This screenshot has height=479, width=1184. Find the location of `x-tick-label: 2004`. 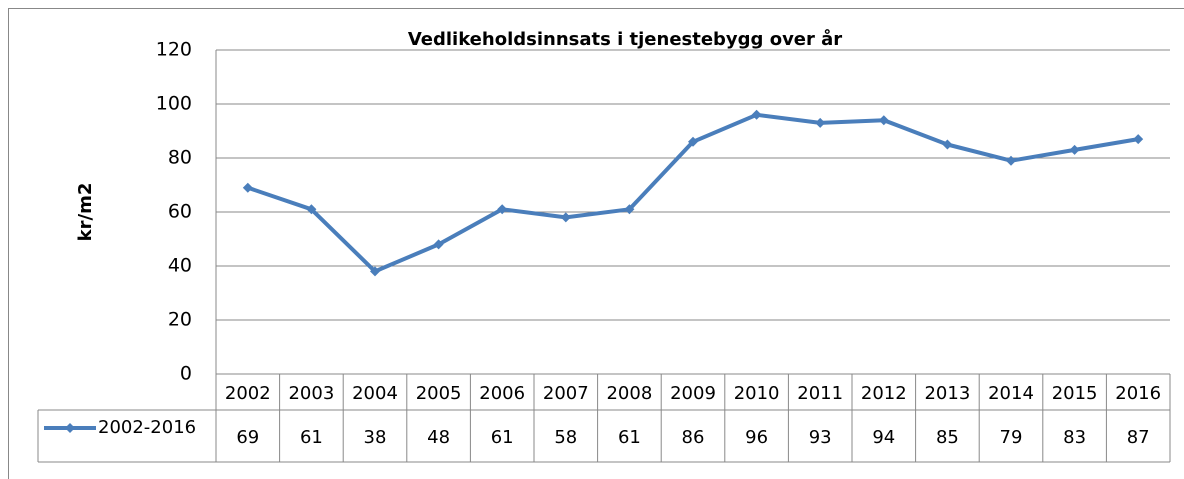

x-tick-label: 2004 is located at coordinates (375, 393).